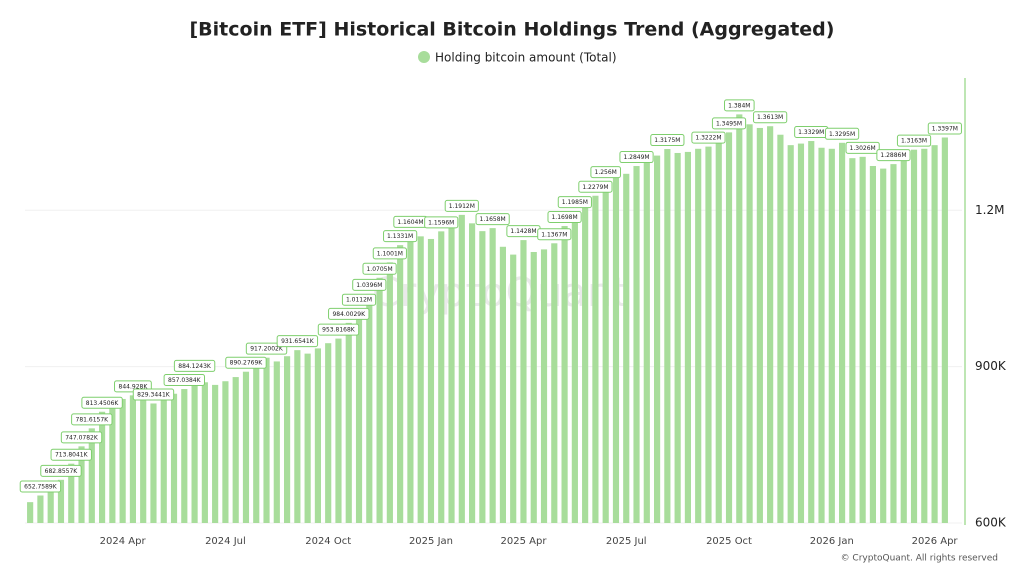  I want to click on callout: 1.2886M, so click(893, 155).